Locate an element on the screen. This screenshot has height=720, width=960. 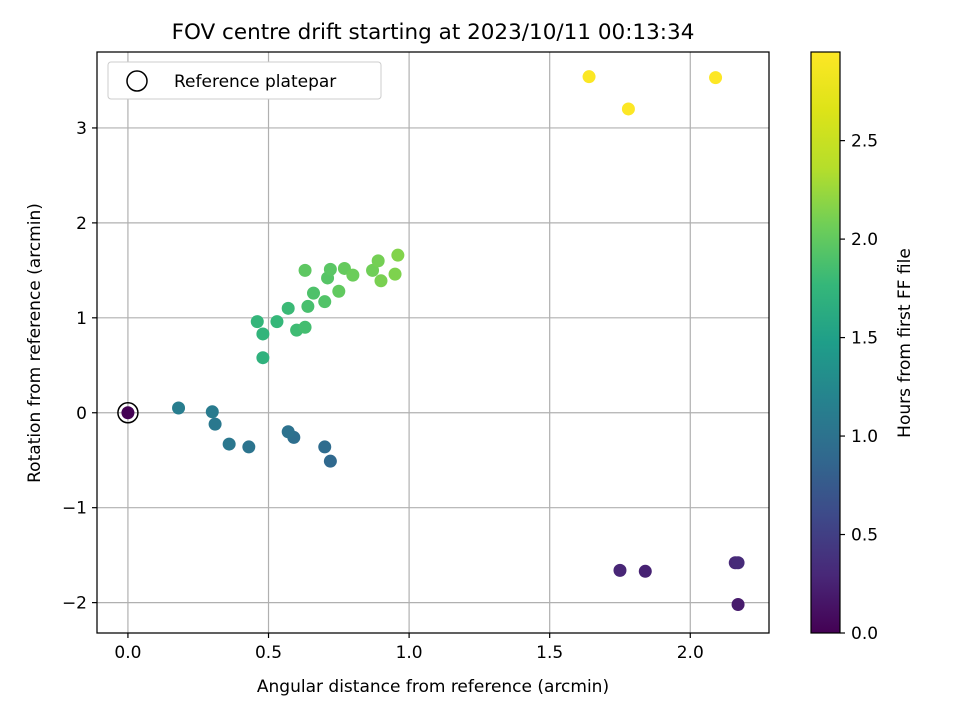
x-tick-label: 2.0 is located at coordinates (690, 653).